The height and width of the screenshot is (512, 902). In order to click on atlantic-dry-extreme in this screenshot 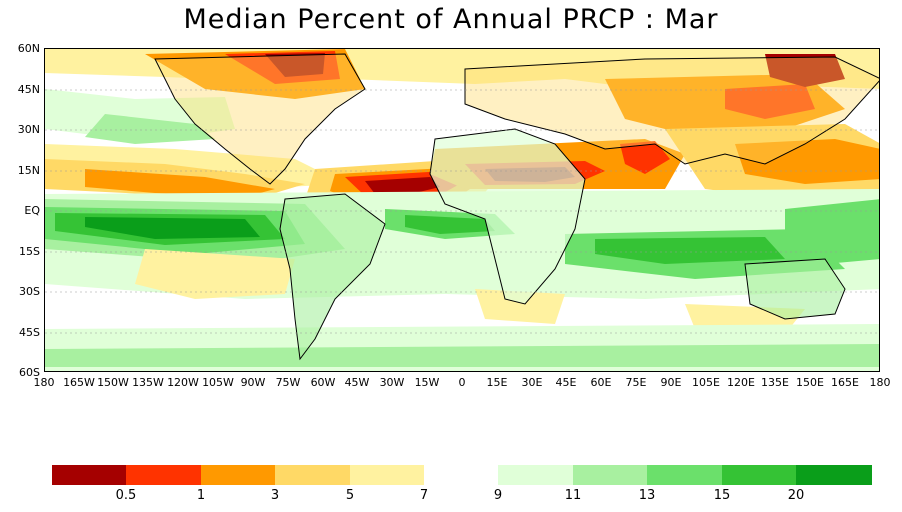, I will do `click(402, 185)`.